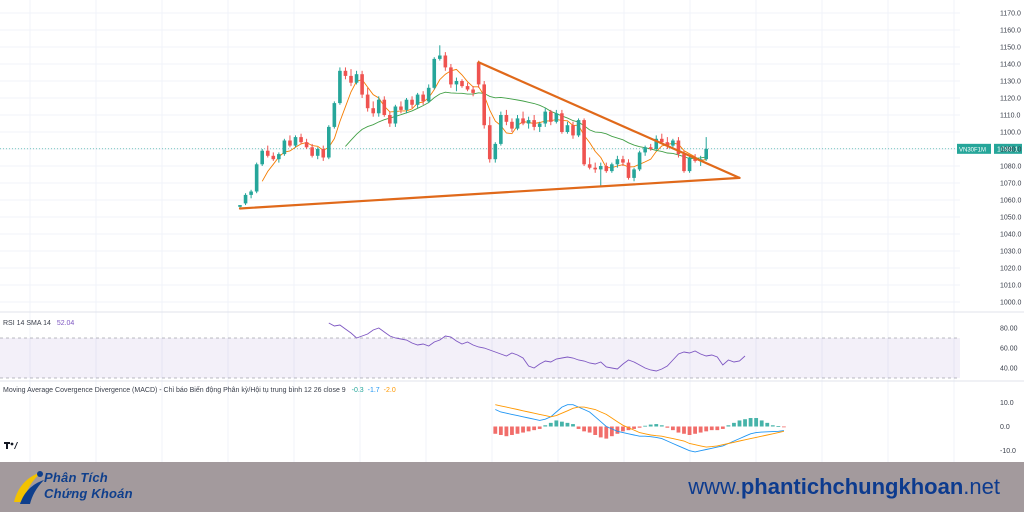 This screenshot has height=512, width=1024. I want to click on rsi-line, so click(537, 347).